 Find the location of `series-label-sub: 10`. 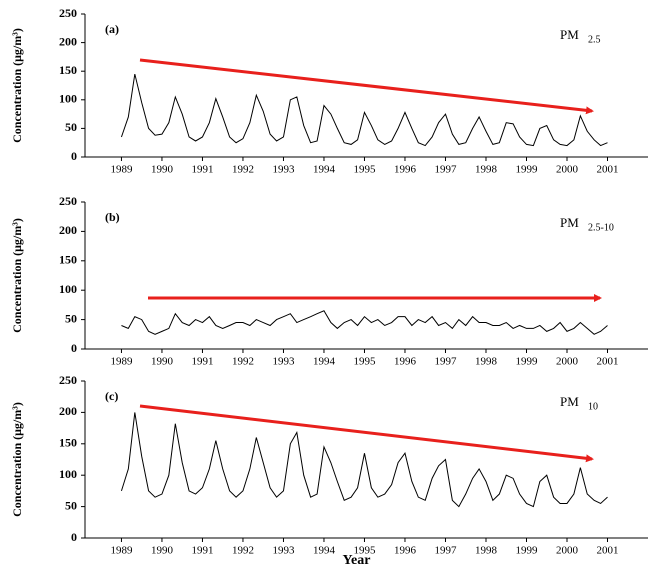

series-label-sub: 10 is located at coordinates (593, 406).